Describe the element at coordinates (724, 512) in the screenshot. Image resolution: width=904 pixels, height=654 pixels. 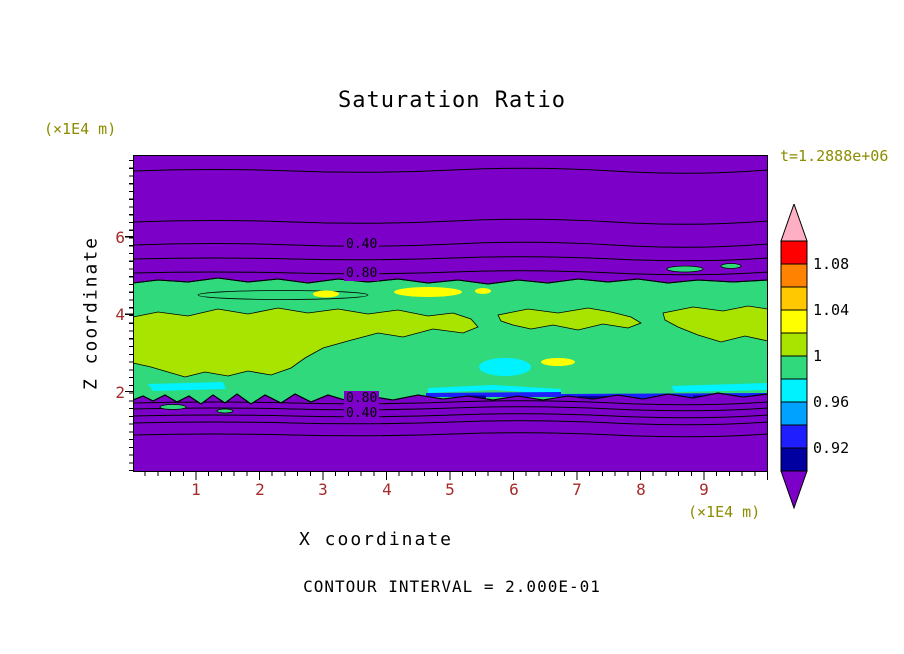
I see `x-units-label: (×1E4 m)` at that location.